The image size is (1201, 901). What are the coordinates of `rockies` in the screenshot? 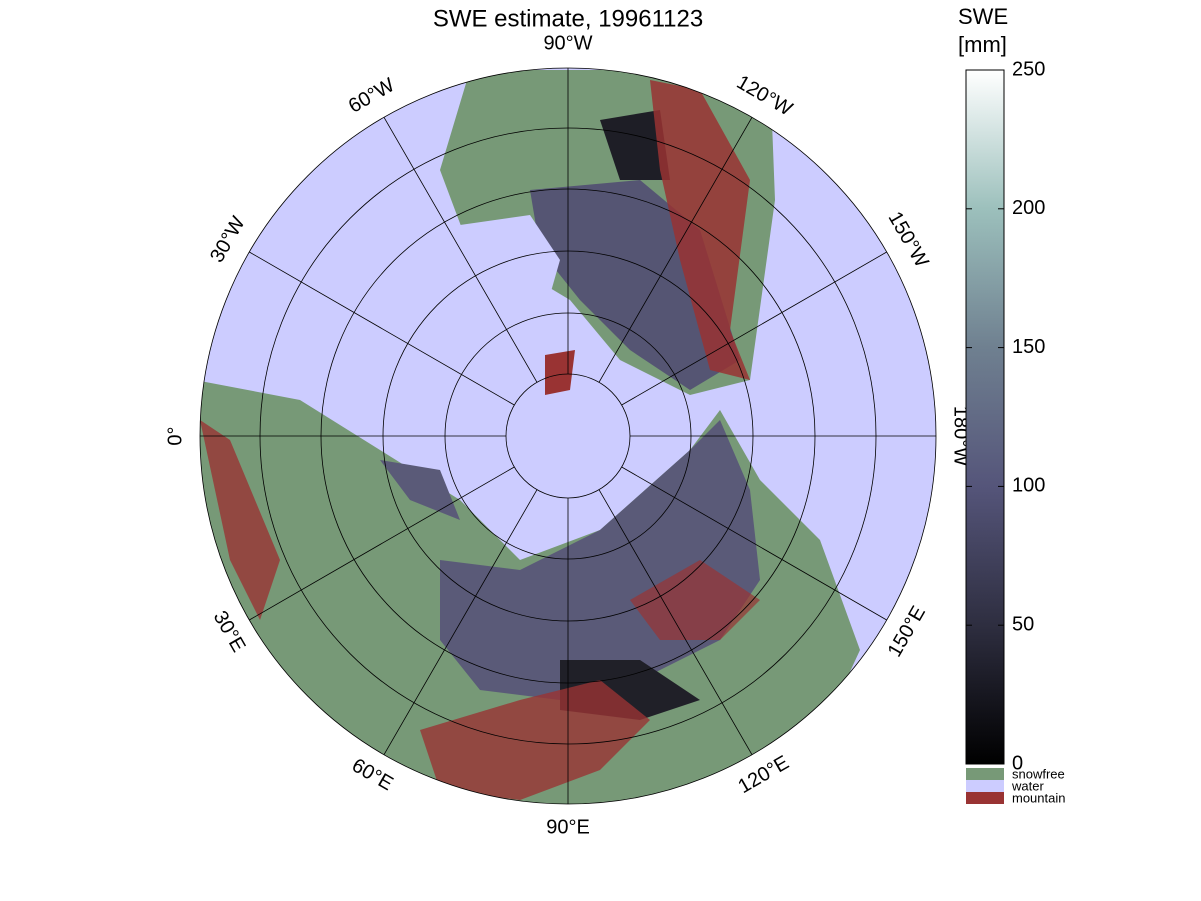 It's located at (700, 230).